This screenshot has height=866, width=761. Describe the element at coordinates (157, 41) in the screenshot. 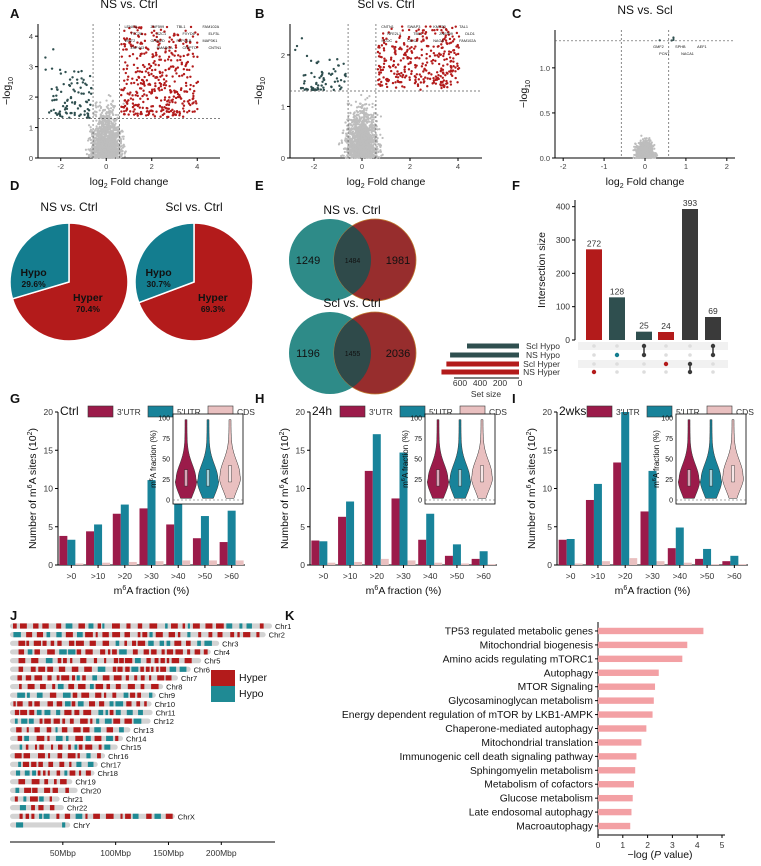

I see `gene-label: GRIN2D` at that location.